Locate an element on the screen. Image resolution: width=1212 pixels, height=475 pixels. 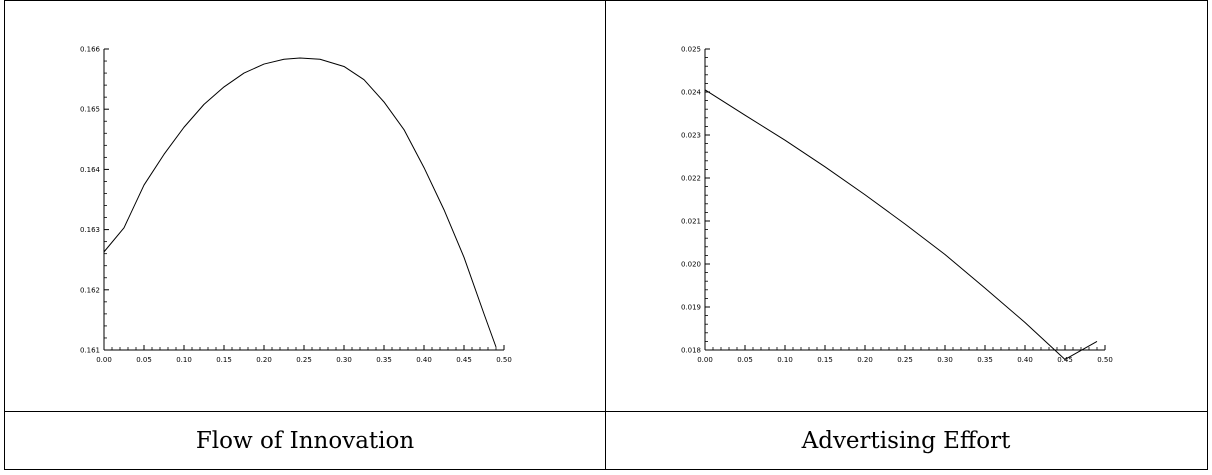
frame-middle is located at coordinates (605, 235).